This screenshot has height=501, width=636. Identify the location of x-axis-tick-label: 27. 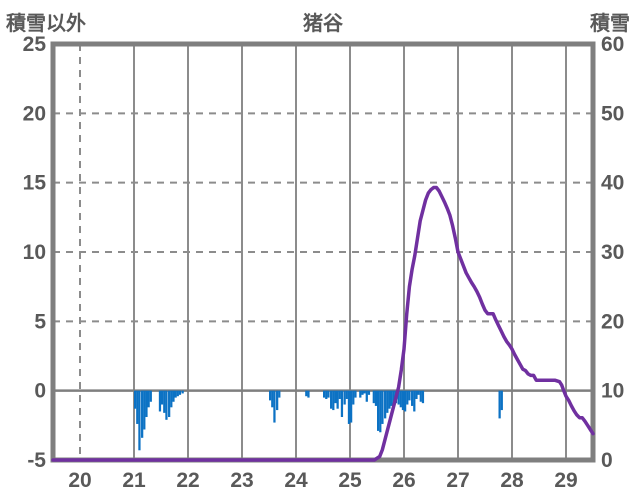
(457, 480).